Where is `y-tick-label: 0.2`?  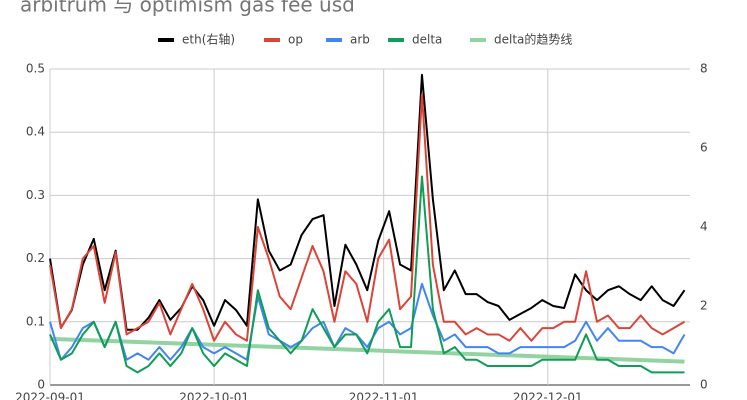 y-tick-label: 0.2 is located at coordinates (35, 258).